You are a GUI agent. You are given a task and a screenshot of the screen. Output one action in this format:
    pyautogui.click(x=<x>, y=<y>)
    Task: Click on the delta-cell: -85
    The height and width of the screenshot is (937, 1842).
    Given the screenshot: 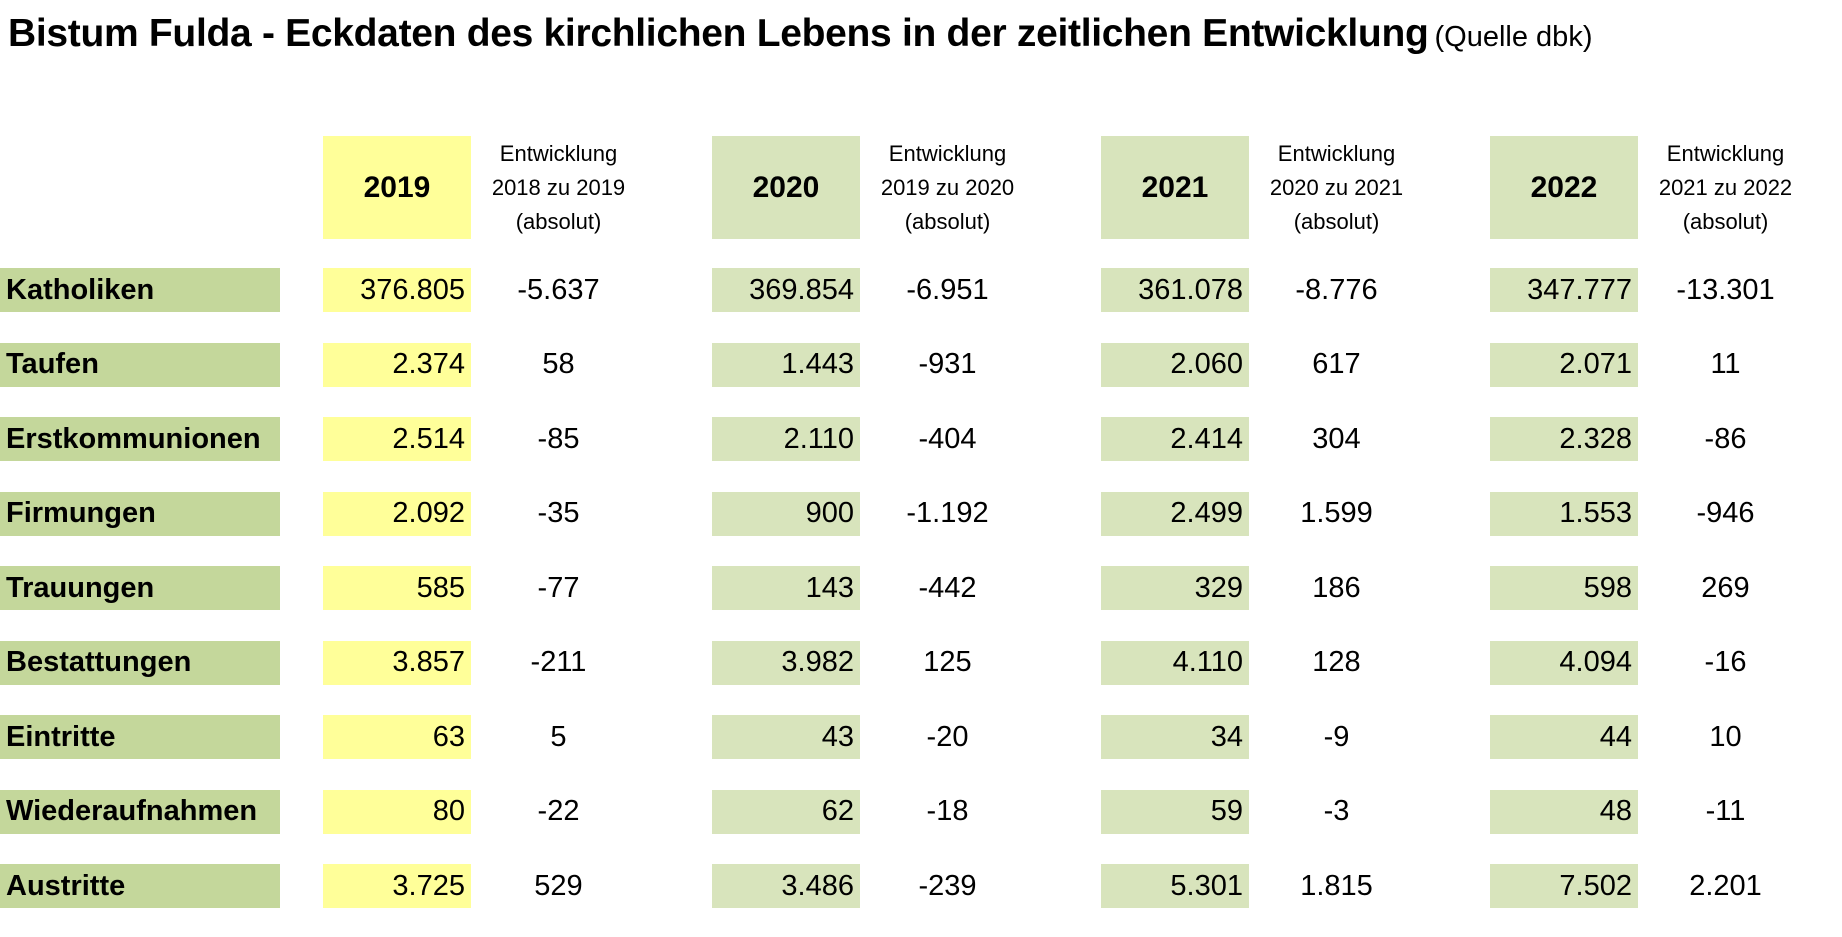 What is the action you would take?
    pyautogui.click(x=558, y=438)
    